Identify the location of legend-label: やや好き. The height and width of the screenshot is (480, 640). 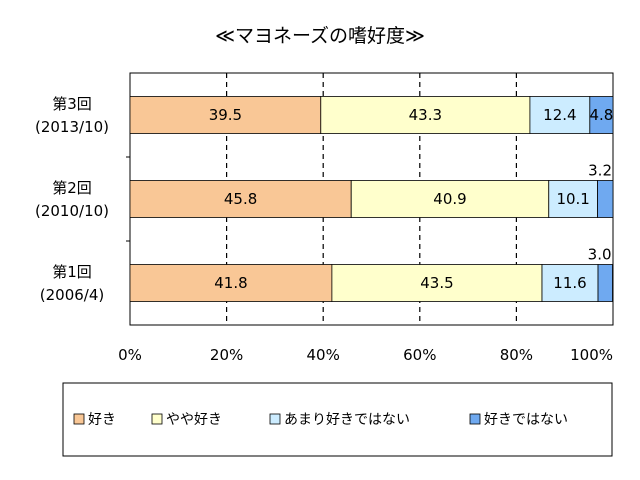
(194, 420).